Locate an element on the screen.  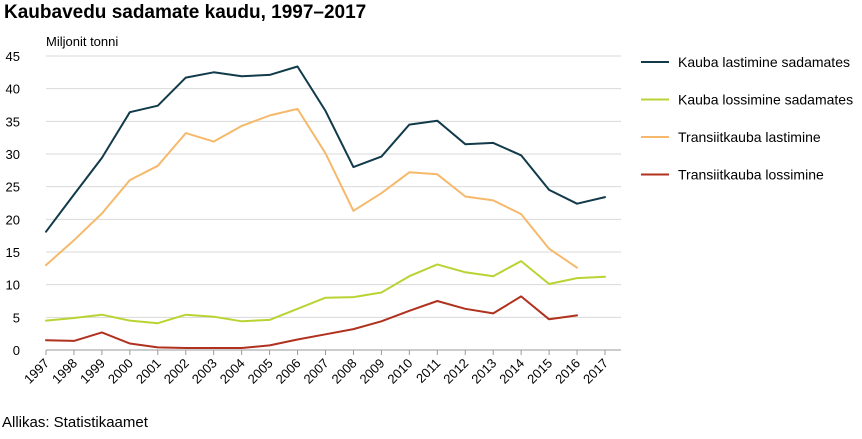
x-tick-label: 2001 is located at coordinates (148, 371).